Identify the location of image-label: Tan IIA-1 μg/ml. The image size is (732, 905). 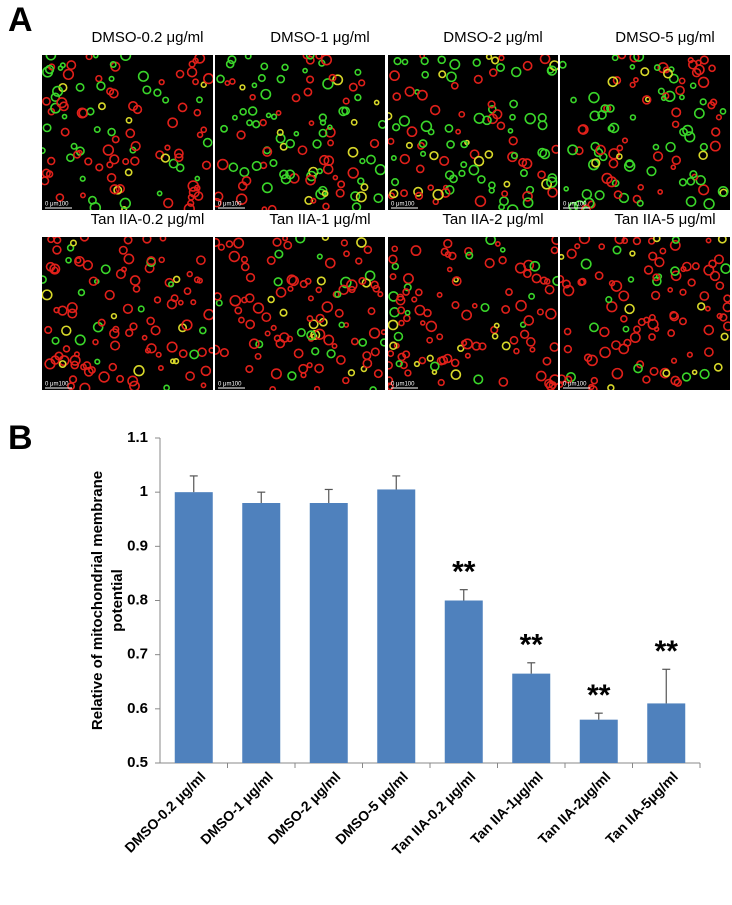
(319, 219).